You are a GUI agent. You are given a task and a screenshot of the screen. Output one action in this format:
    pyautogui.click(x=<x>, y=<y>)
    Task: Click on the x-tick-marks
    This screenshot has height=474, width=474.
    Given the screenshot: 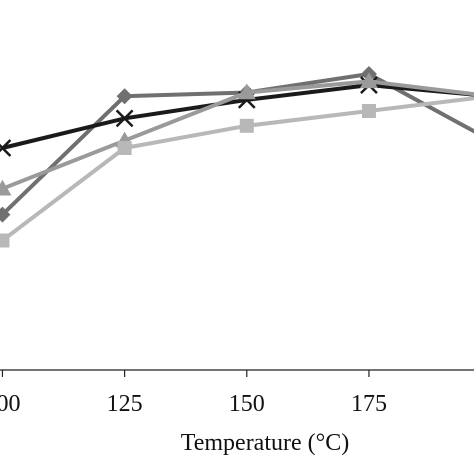 What is the action you would take?
    pyautogui.click(x=185, y=373)
    